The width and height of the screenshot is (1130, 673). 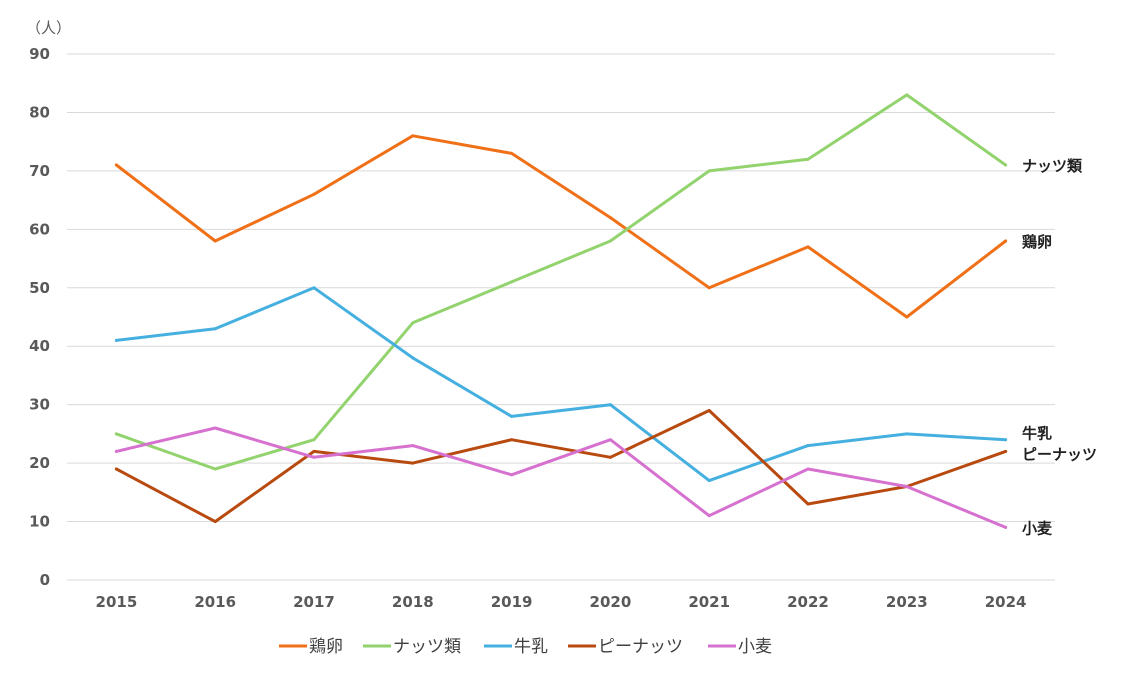 What do you see at coordinates (215, 602) in the screenshot?
I see `x-tick-label: 2016` at bounding box center [215, 602].